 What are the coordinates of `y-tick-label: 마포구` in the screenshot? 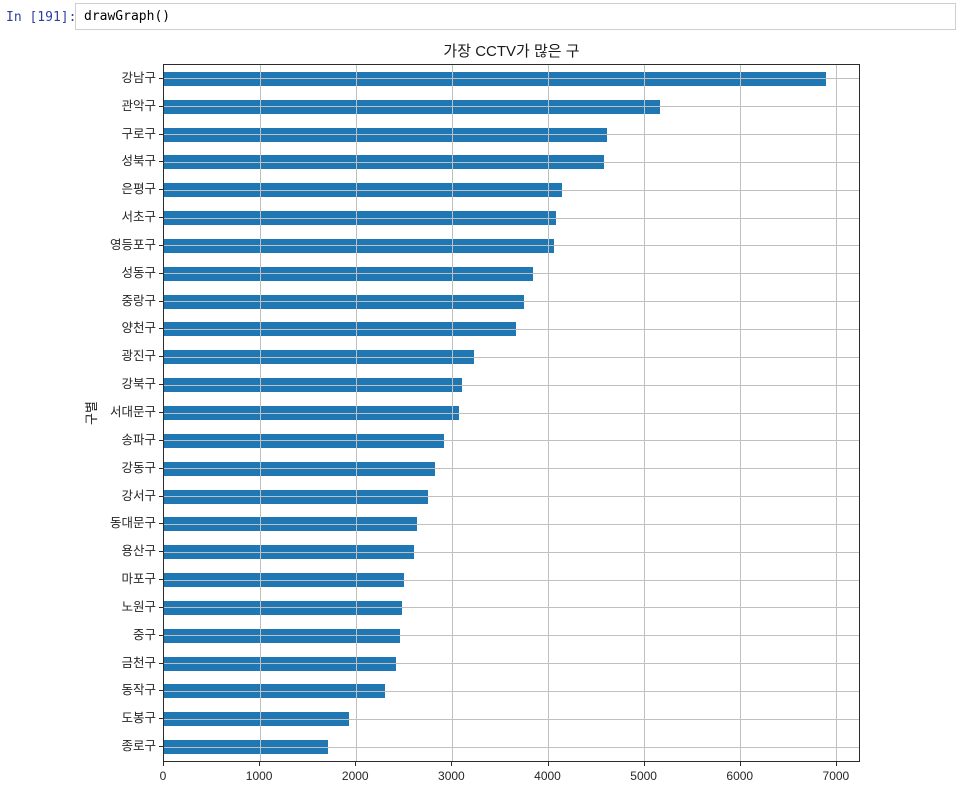 It's located at (138, 579).